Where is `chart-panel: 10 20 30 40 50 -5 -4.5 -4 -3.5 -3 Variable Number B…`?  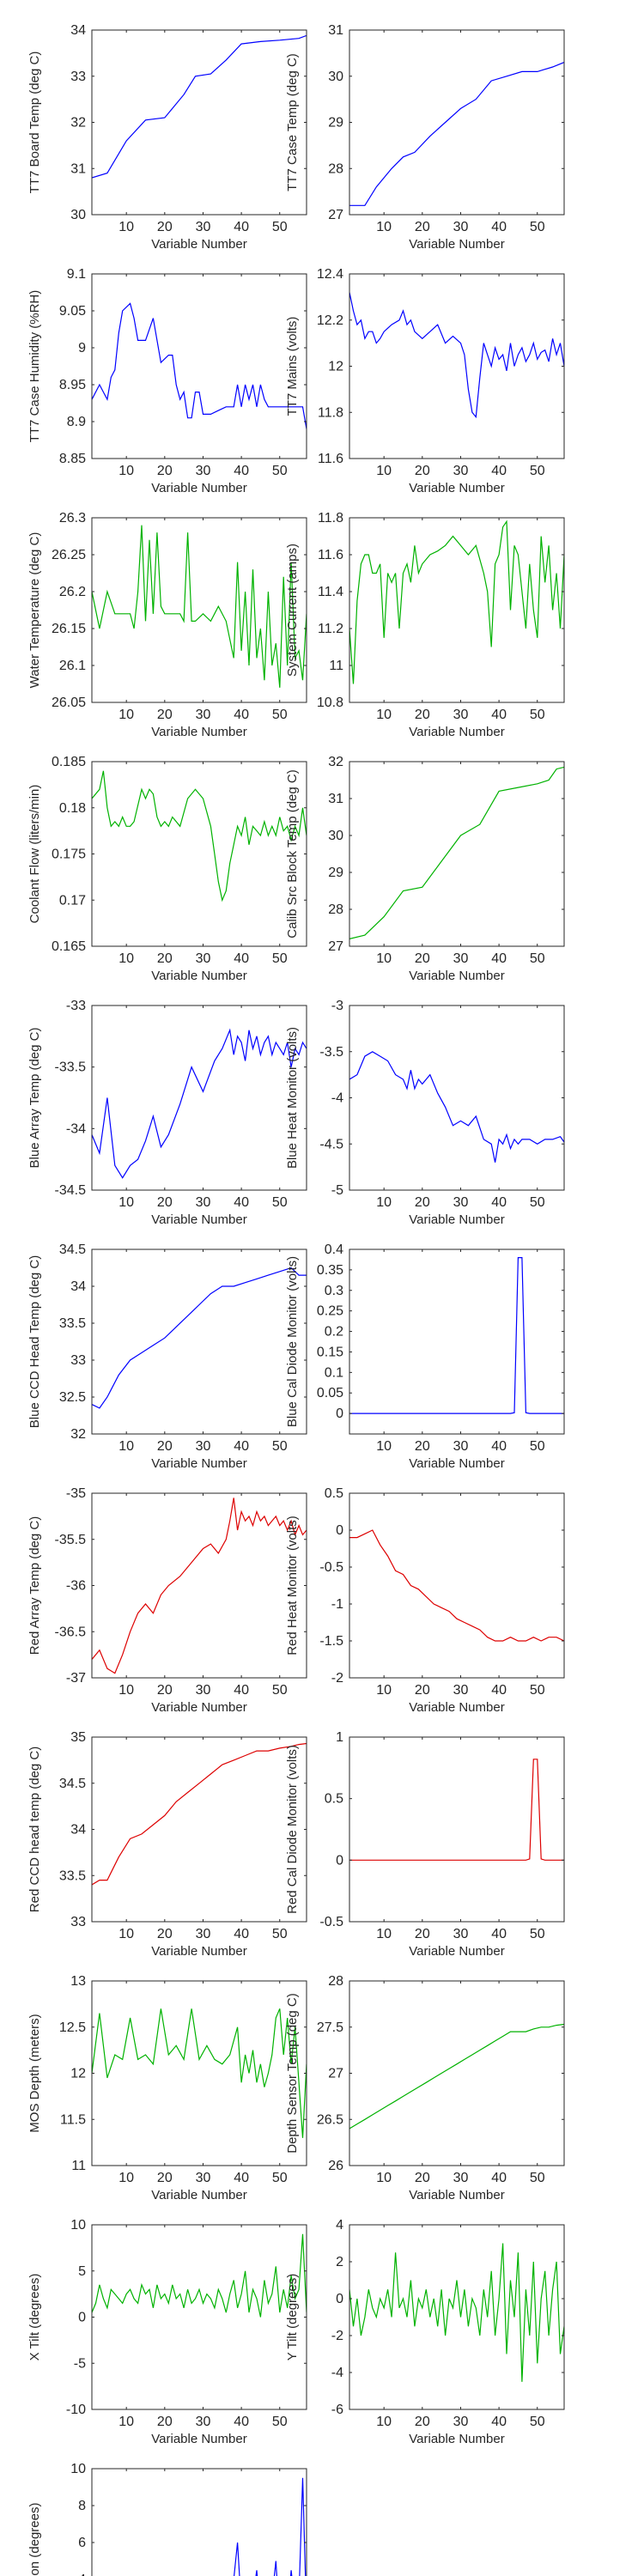 chart-panel: 10 20 30 40 50 -5 -4.5 -4 -3.5 -3 Variable Number B… is located at coordinates (425, 1113).